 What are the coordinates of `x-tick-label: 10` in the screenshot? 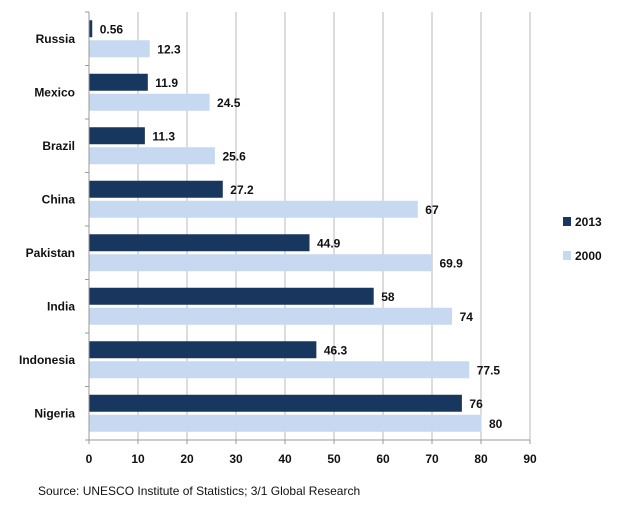 It's located at (138, 459).